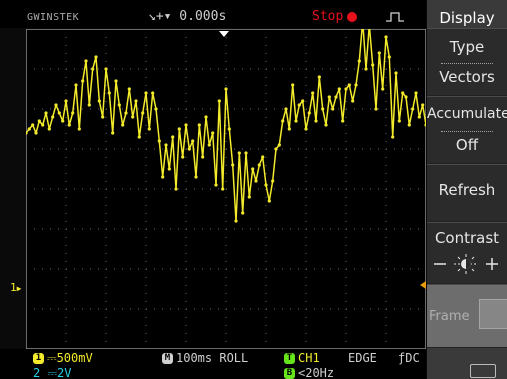  Describe the element at coordinates (467, 316) in the screenshot. I see `frame-button: Frame` at that location.